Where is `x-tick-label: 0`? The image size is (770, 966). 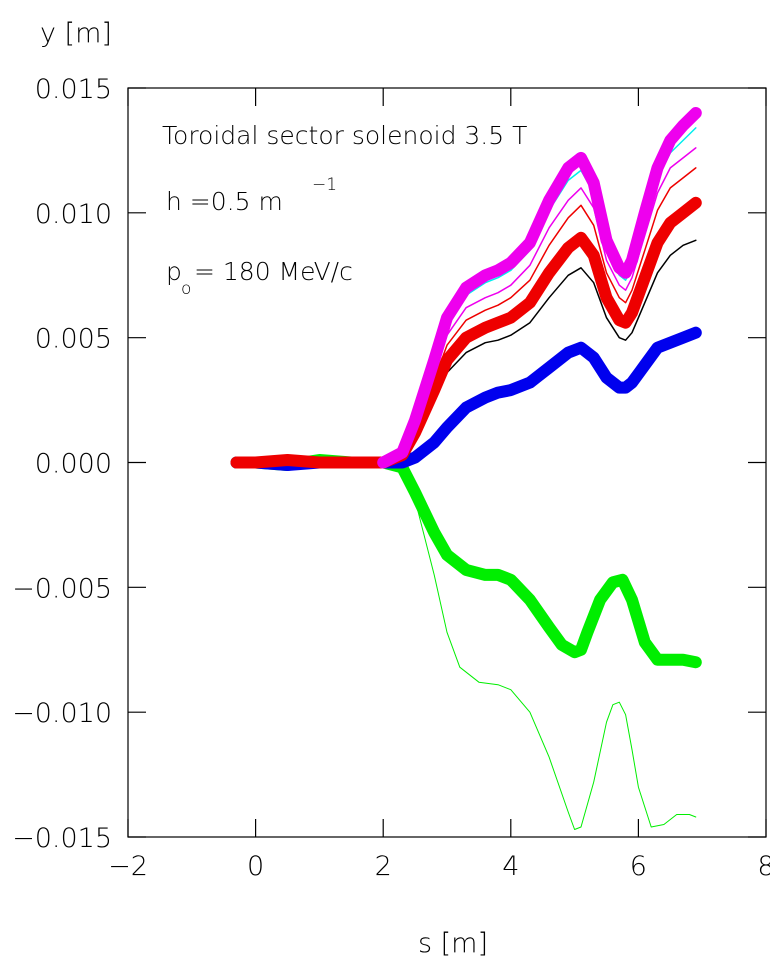
x-tick-label: 0 is located at coordinates (255, 866).